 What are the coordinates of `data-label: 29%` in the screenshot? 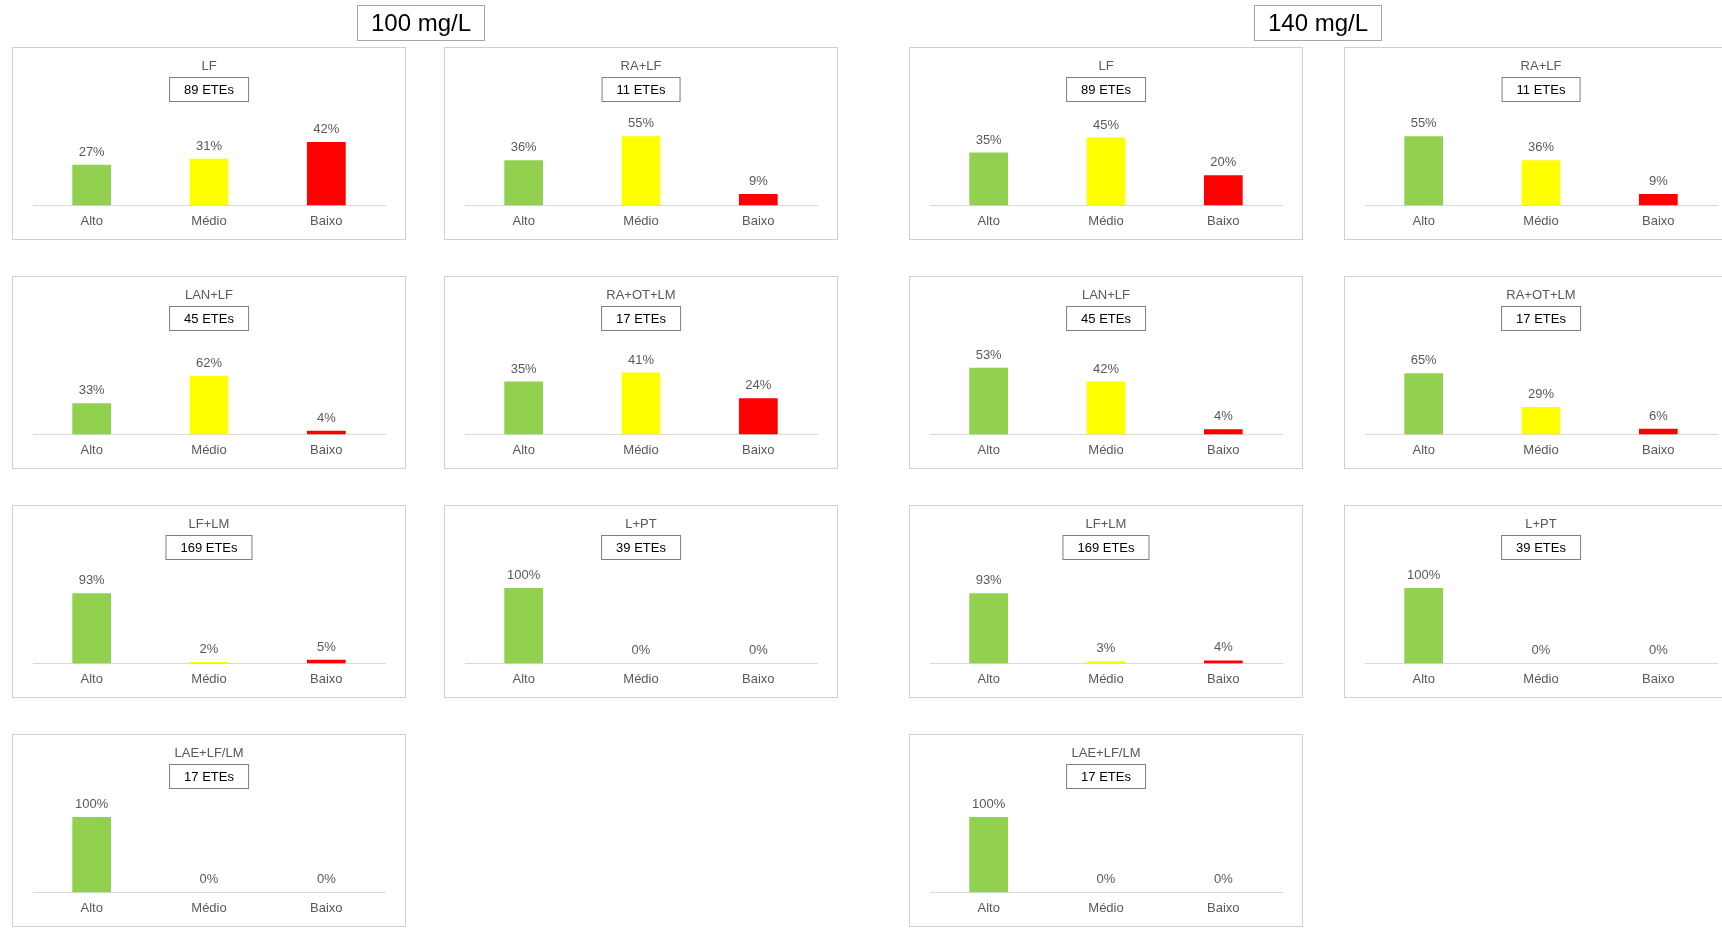 It's located at (1541, 394).